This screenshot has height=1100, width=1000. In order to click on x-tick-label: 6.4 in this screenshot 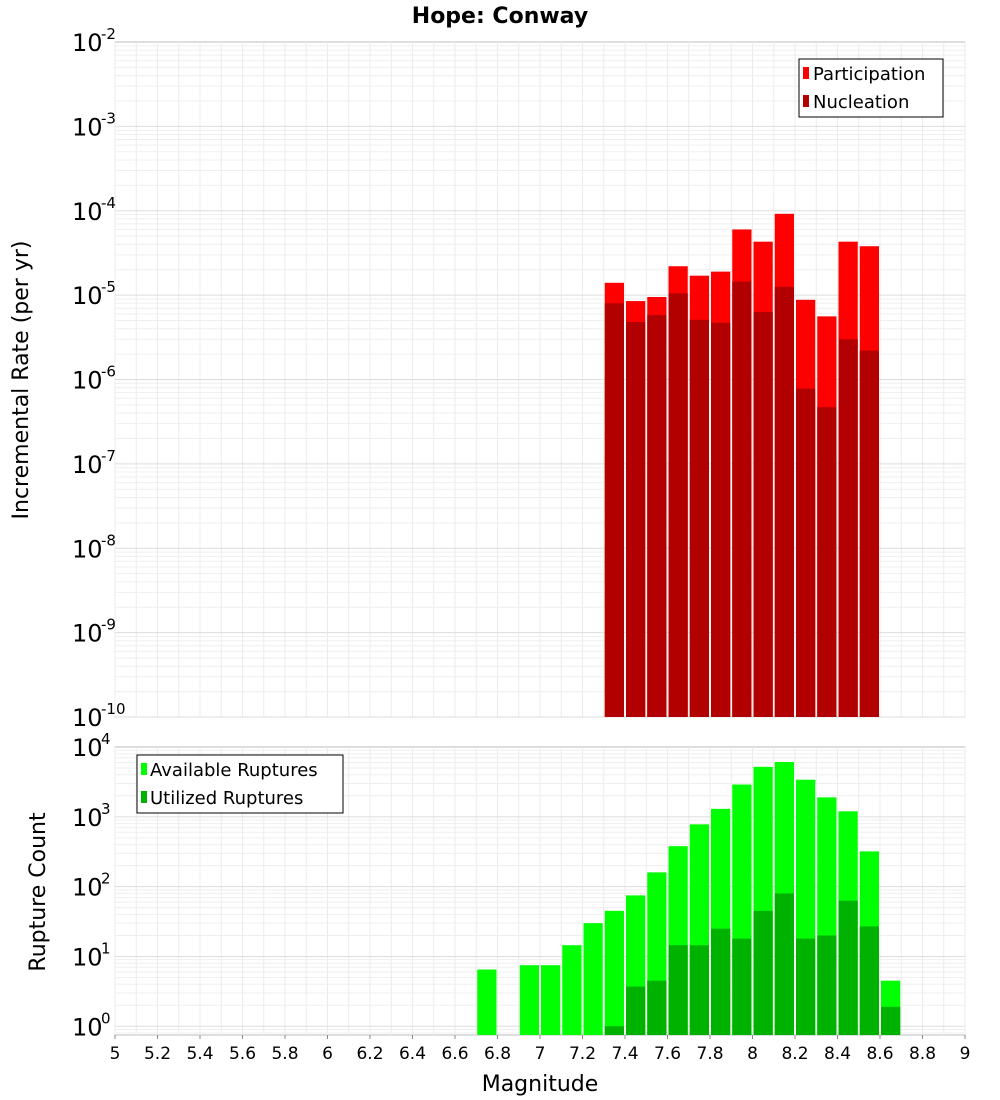, I will do `click(412, 1054)`.